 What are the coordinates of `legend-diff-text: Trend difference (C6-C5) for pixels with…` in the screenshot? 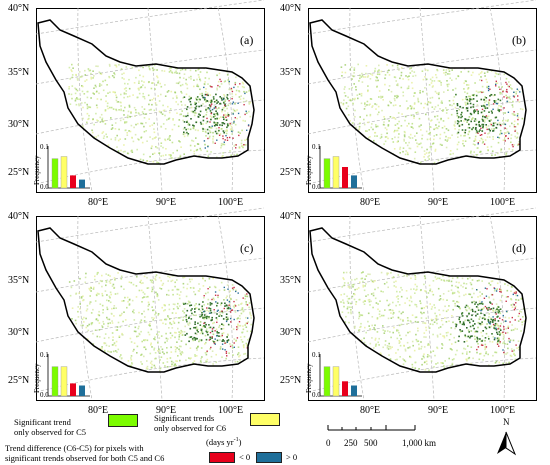 It's located at (85, 453).